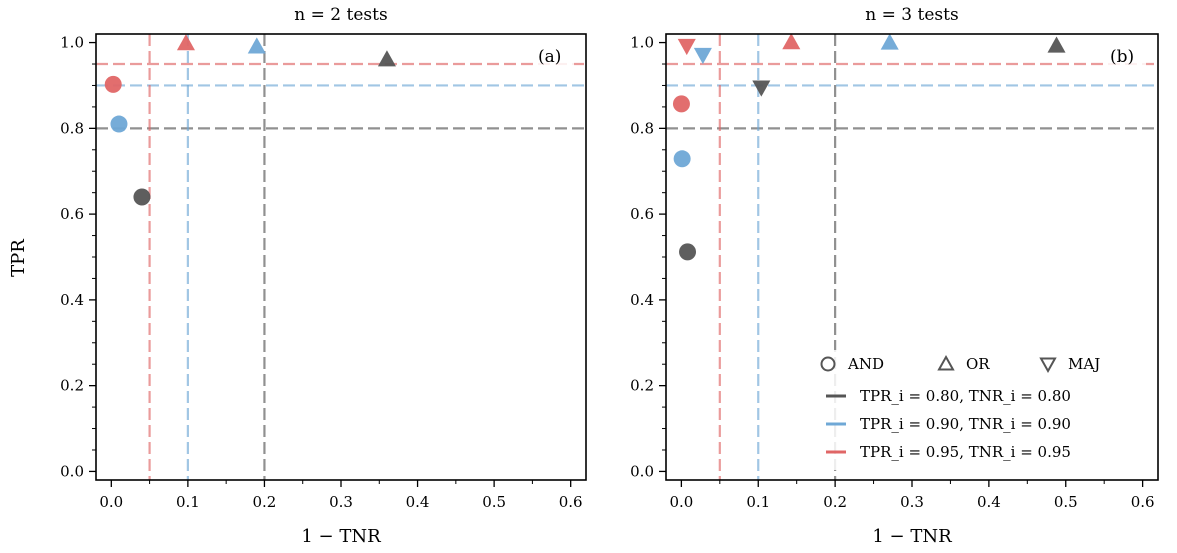 The height and width of the screenshot is (553, 1177). I want to click on point-maj-0.80, so click(761, 88).